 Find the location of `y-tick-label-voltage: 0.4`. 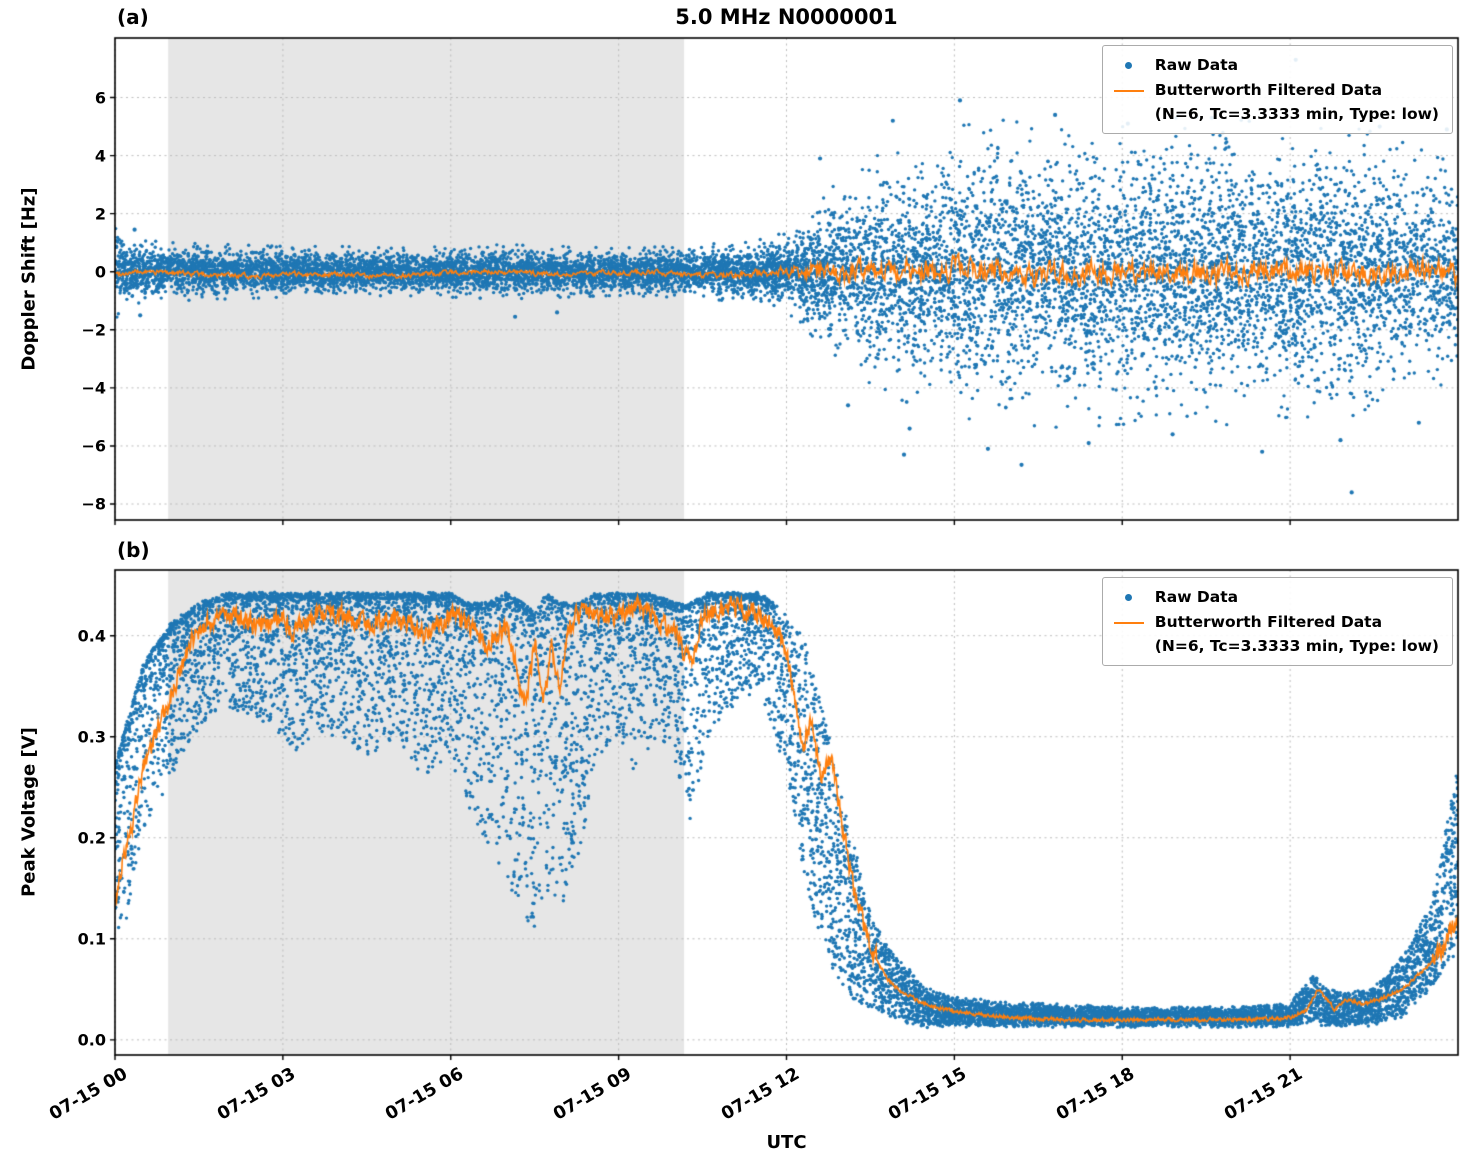

y-tick-label-voltage: 0.4 is located at coordinates (91, 636).